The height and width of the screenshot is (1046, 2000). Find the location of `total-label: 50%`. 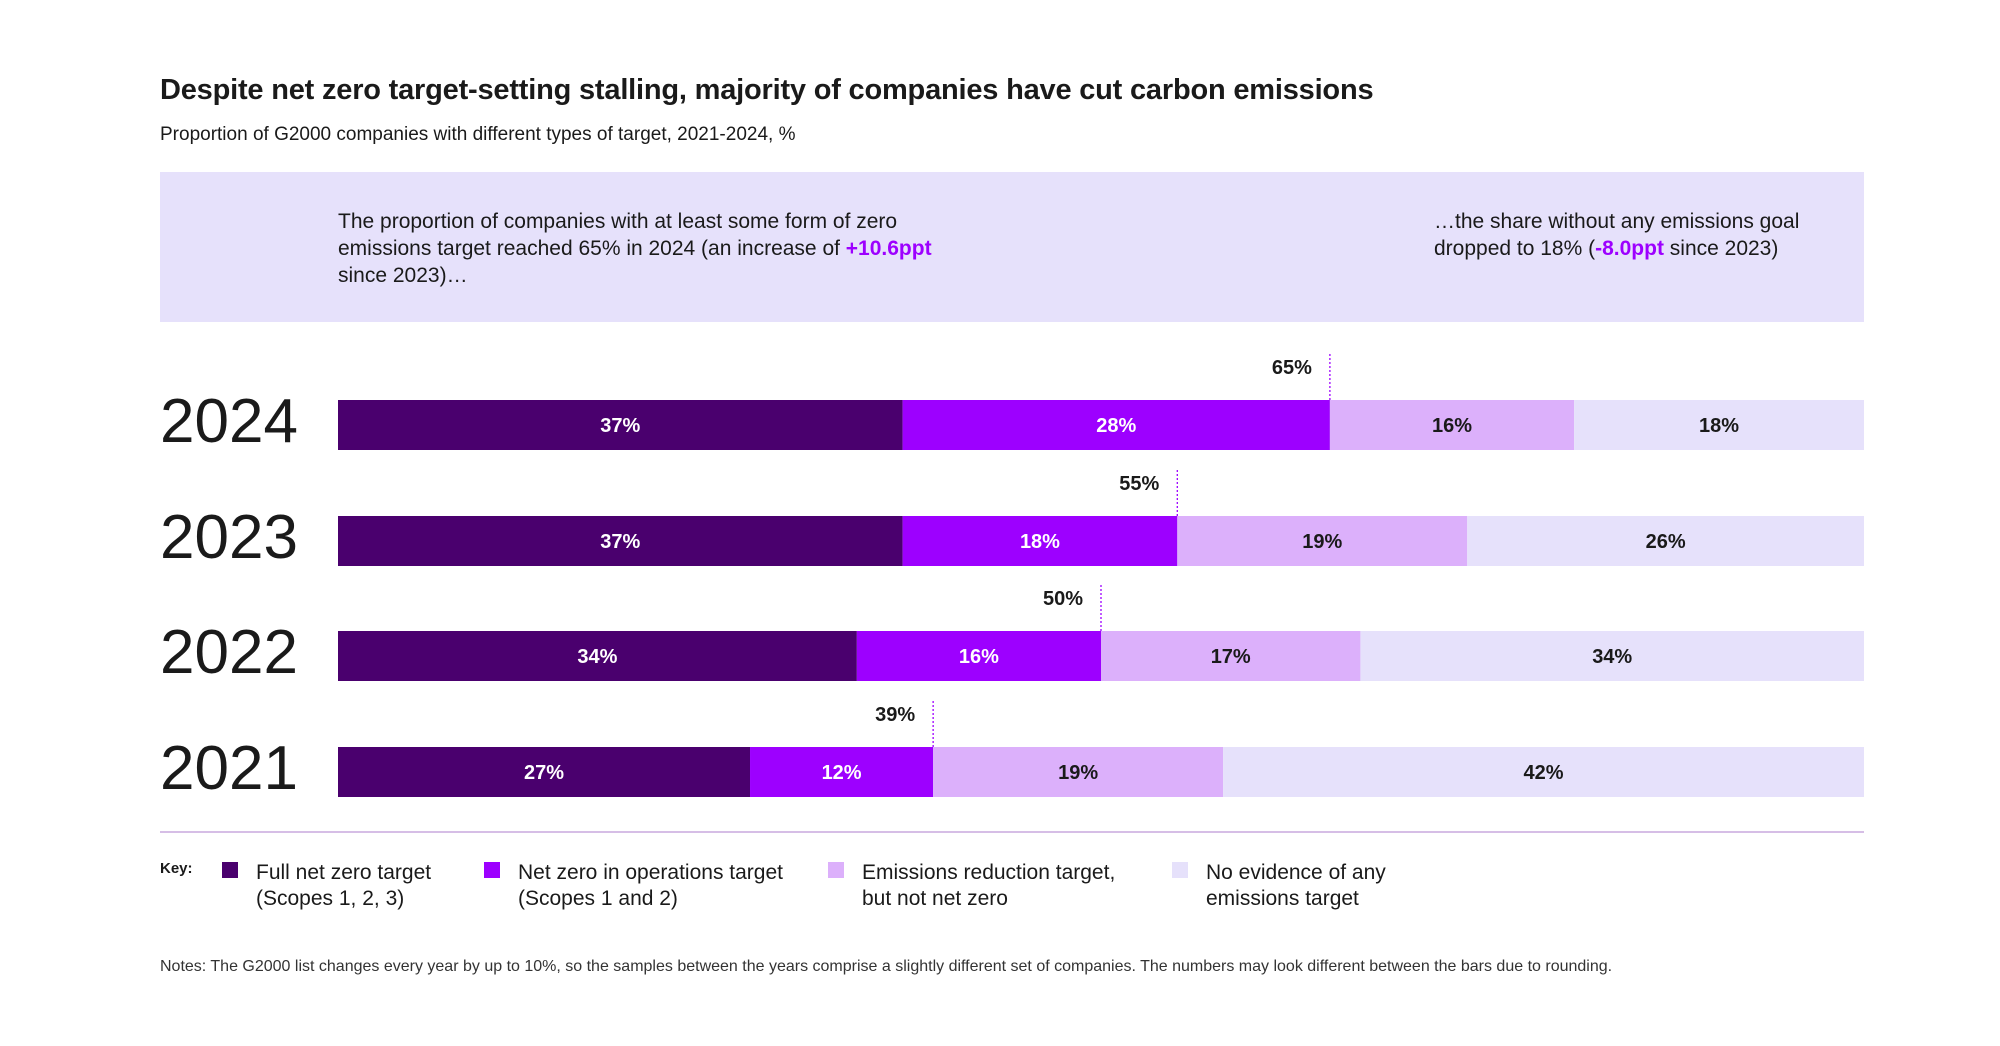

total-label: 50% is located at coordinates (1063, 599).